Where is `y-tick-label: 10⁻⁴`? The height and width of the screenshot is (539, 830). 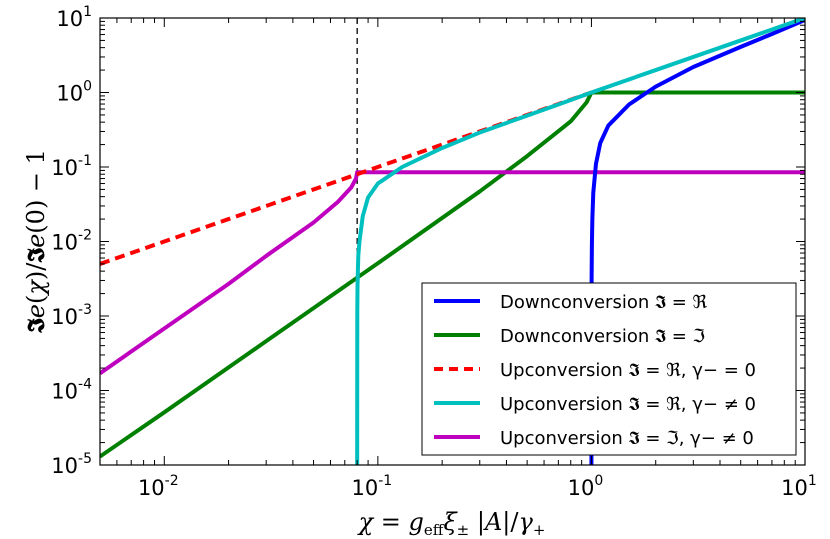 y-tick-label: 10⁻⁴ is located at coordinates (71, 390).